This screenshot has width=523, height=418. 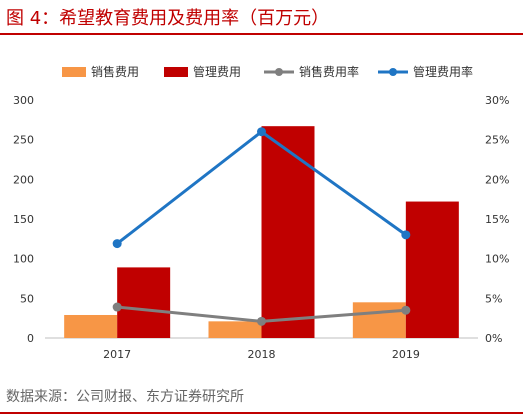 What do you see at coordinates (497, 259) in the screenshot?
I see `y-right-tick-label: 10%` at bounding box center [497, 259].